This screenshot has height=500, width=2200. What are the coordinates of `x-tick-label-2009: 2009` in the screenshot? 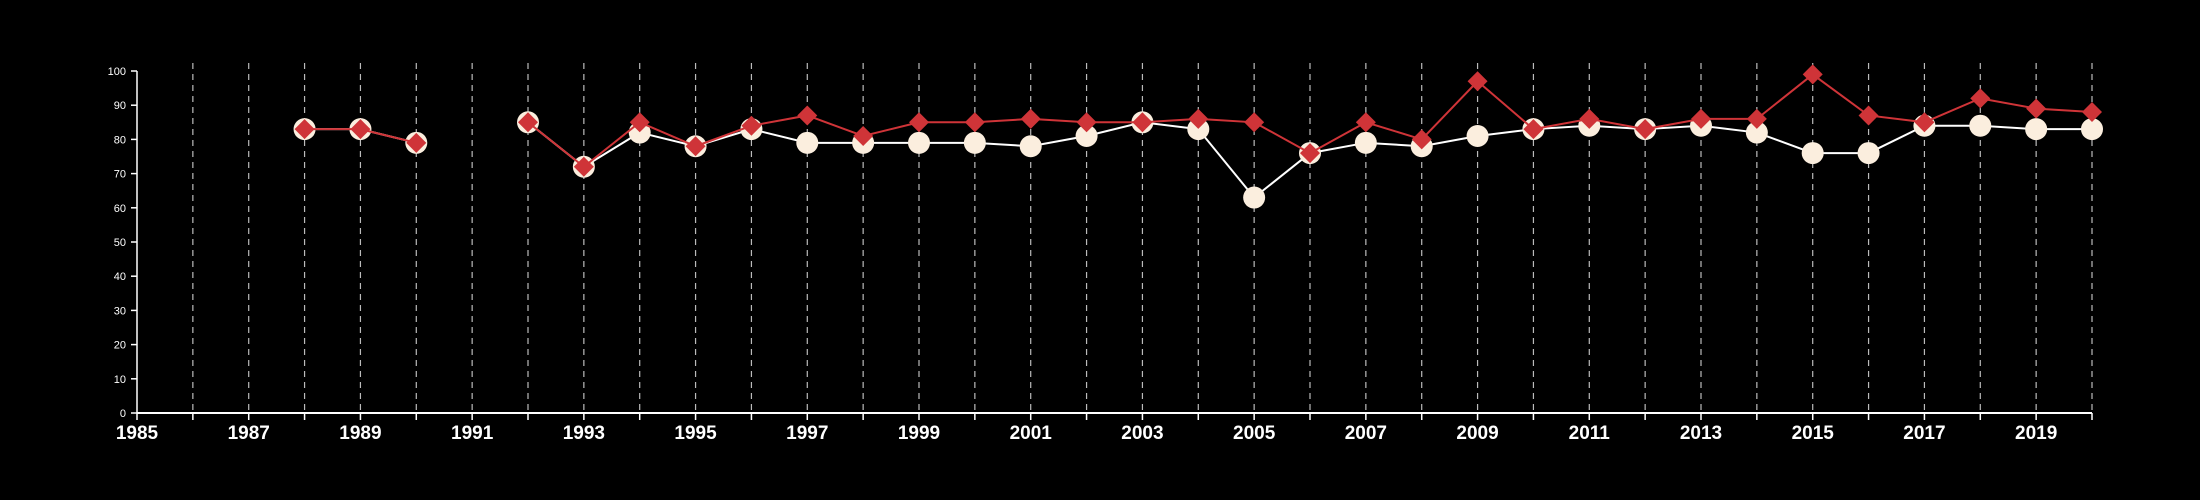 It's located at (1477, 433).